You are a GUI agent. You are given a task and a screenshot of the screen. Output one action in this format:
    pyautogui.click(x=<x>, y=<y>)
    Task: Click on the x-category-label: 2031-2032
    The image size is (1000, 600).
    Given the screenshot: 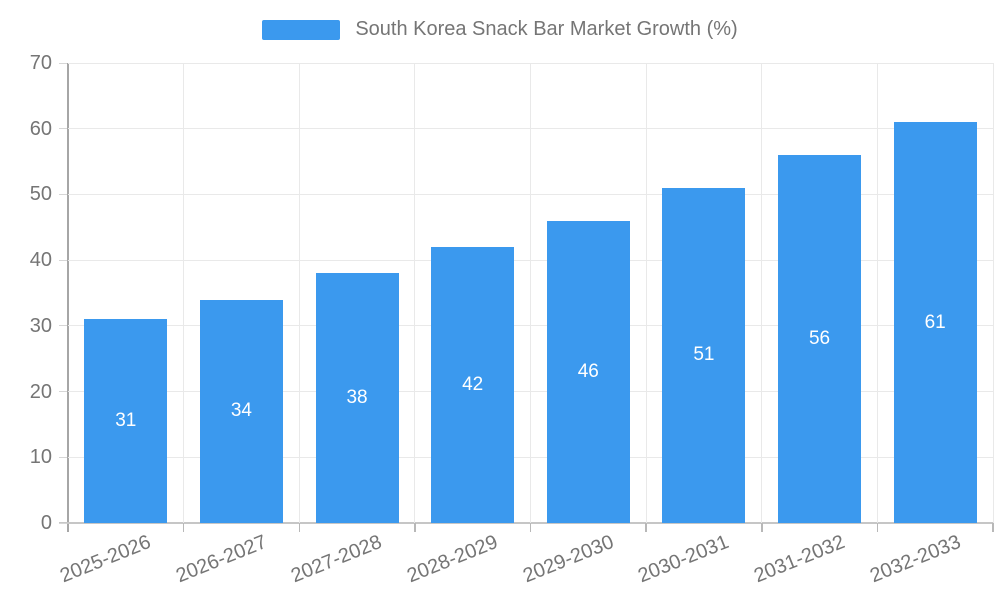 What is the action you would take?
    pyautogui.click(x=799, y=559)
    